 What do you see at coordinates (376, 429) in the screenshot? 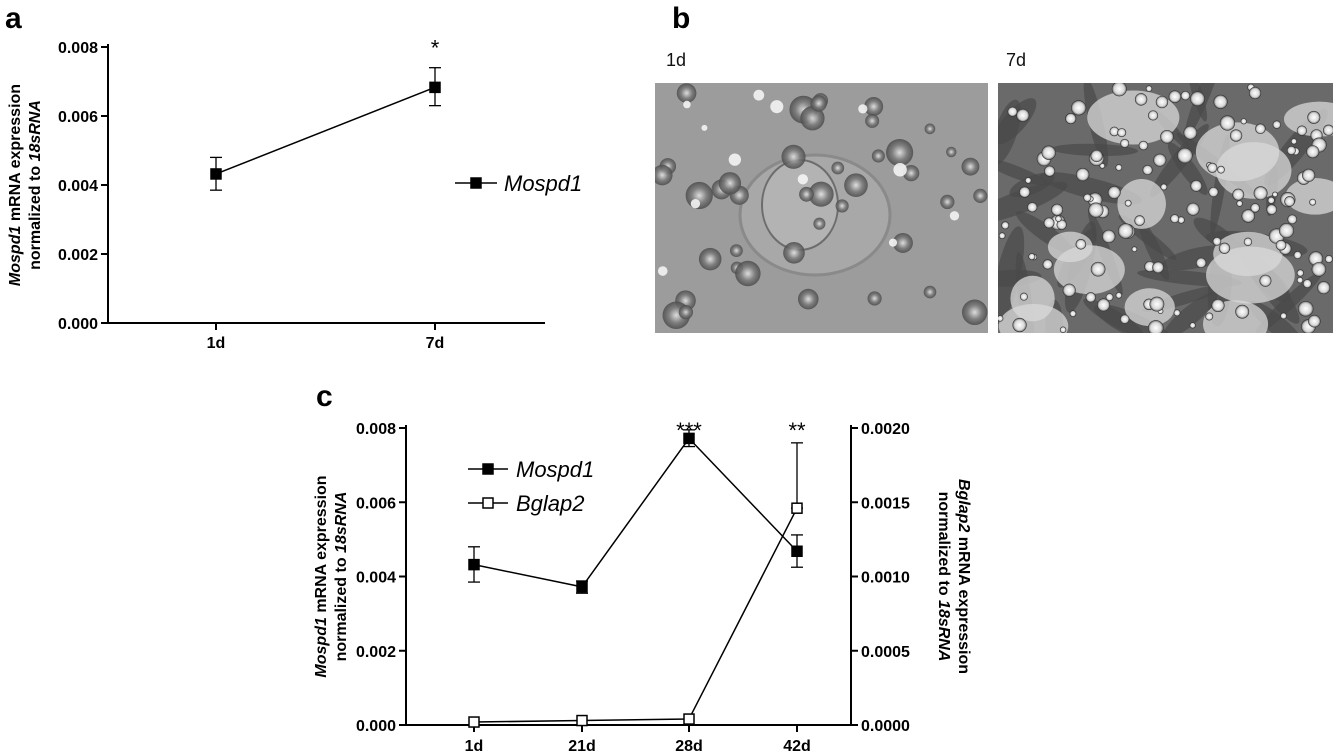
I see `y-tick-label-left: 0.008` at bounding box center [376, 429].